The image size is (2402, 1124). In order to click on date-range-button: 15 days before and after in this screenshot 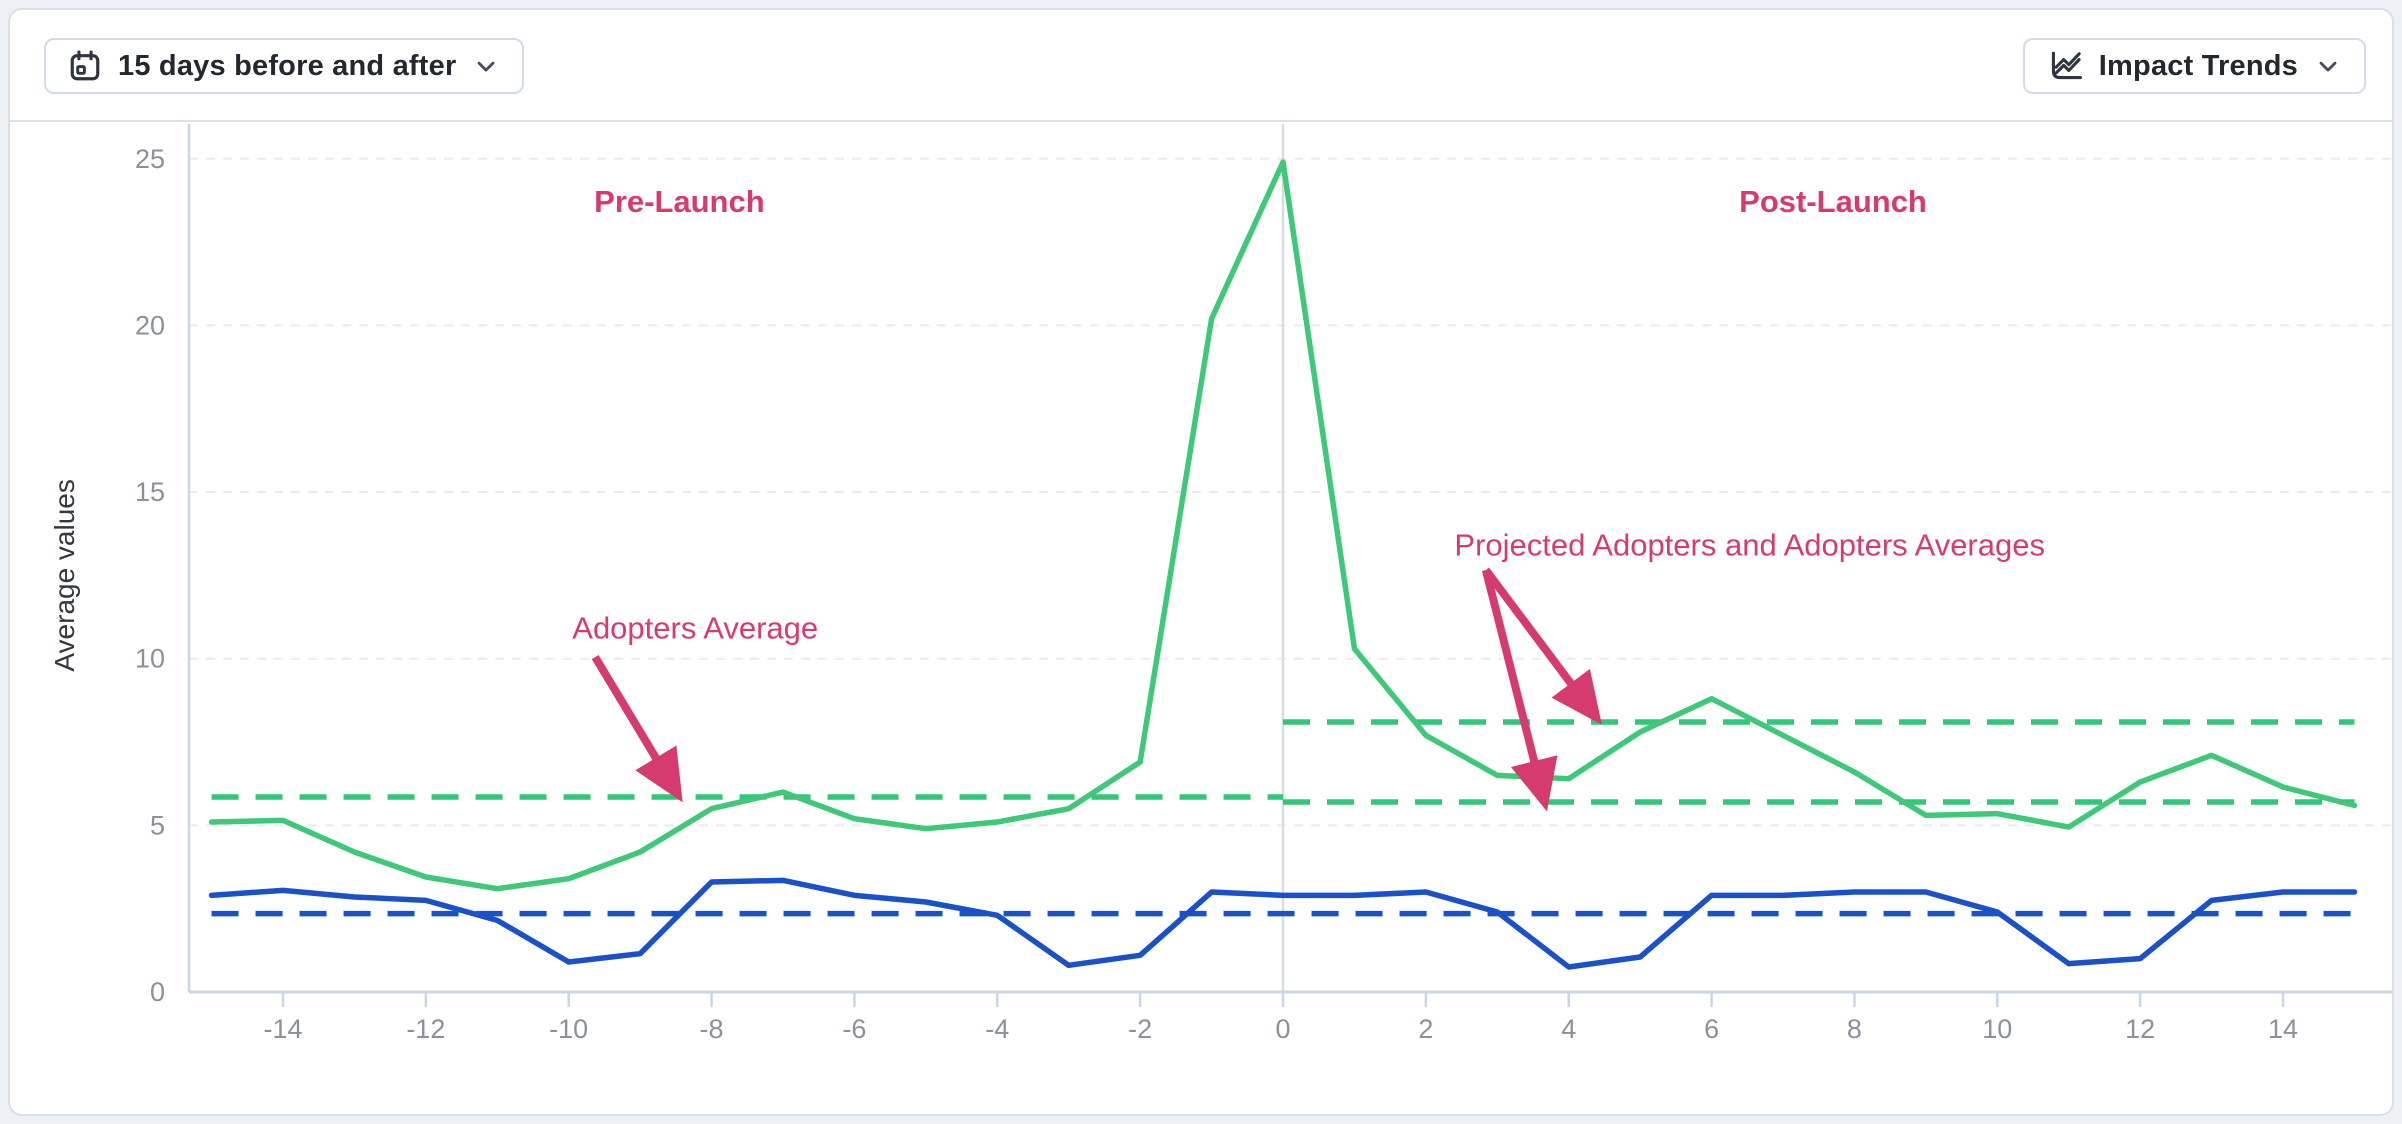, I will do `click(284, 66)`.